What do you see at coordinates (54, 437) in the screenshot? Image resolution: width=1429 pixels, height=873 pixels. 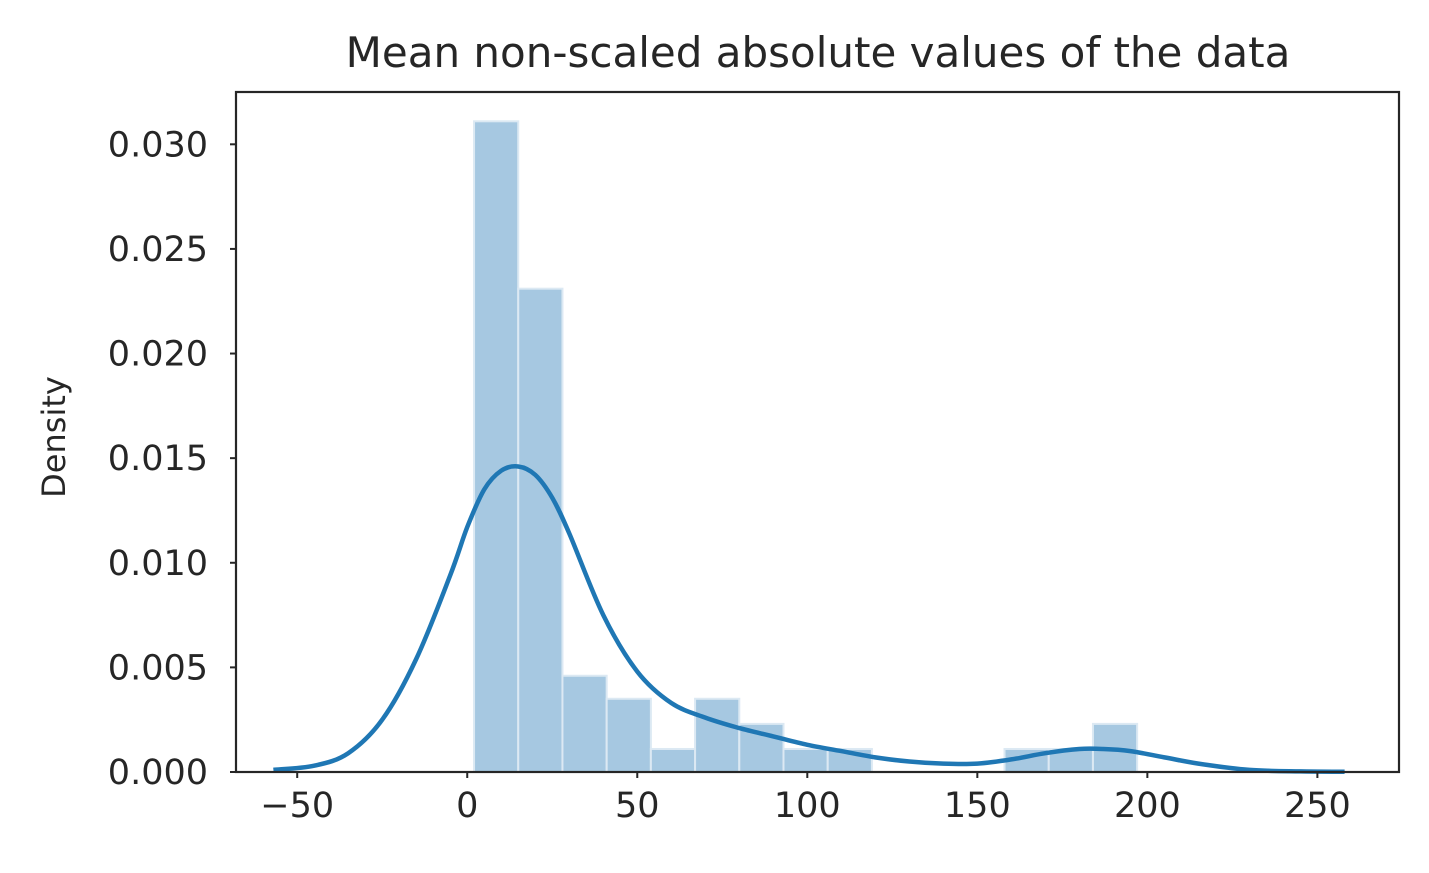 I see `y-axis-label: Density` at bounding box center [54, 437].